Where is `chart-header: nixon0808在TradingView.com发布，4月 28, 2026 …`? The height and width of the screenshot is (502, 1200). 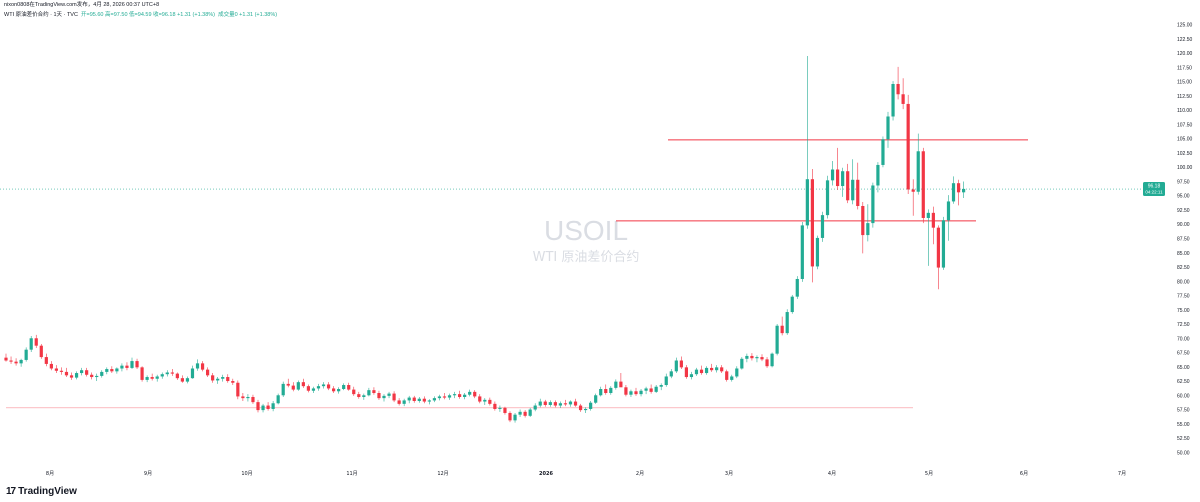
chart-header: nixon0808在TradingView.com发布，4月 28, 2026 … is located at coordinates (81, 5).